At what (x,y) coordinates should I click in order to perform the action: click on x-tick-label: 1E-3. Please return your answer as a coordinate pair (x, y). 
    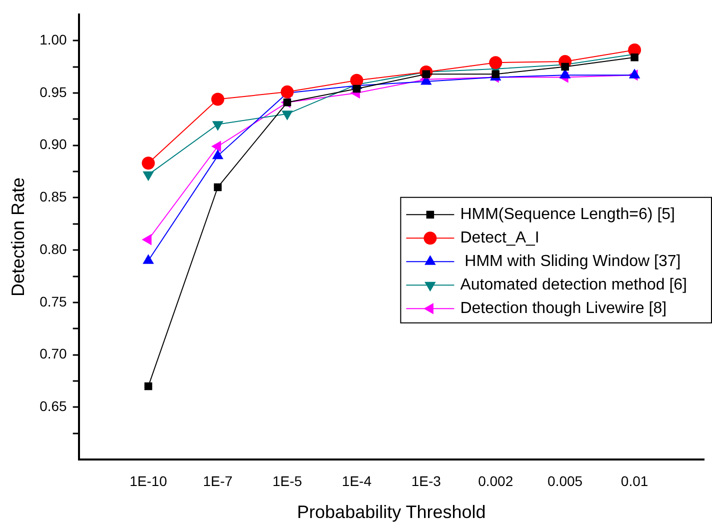
    Looking at the image, I should click on (426, 480).